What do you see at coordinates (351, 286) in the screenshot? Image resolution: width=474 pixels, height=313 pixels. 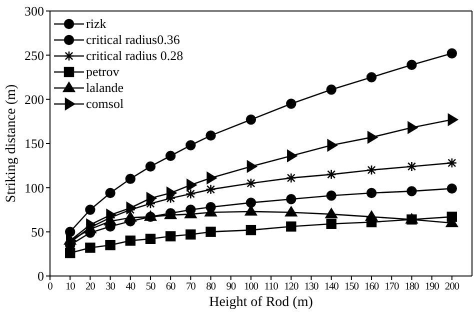 I see `x-tick-label: 150` at bounding box center [351, 286].